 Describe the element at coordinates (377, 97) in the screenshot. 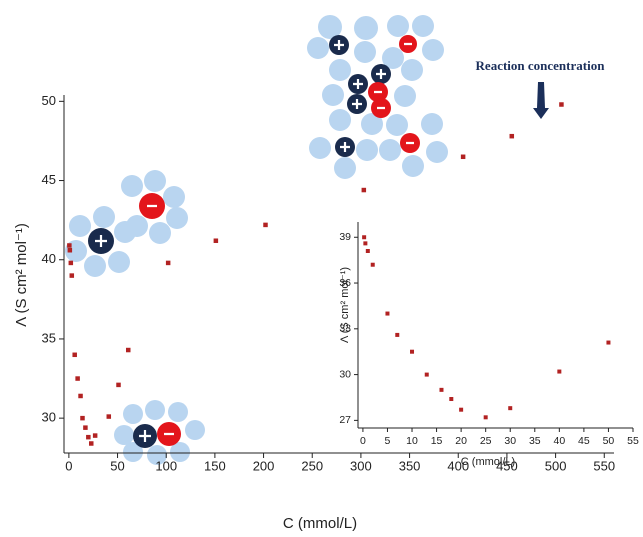

I see `ion-cluster-large` at that location.